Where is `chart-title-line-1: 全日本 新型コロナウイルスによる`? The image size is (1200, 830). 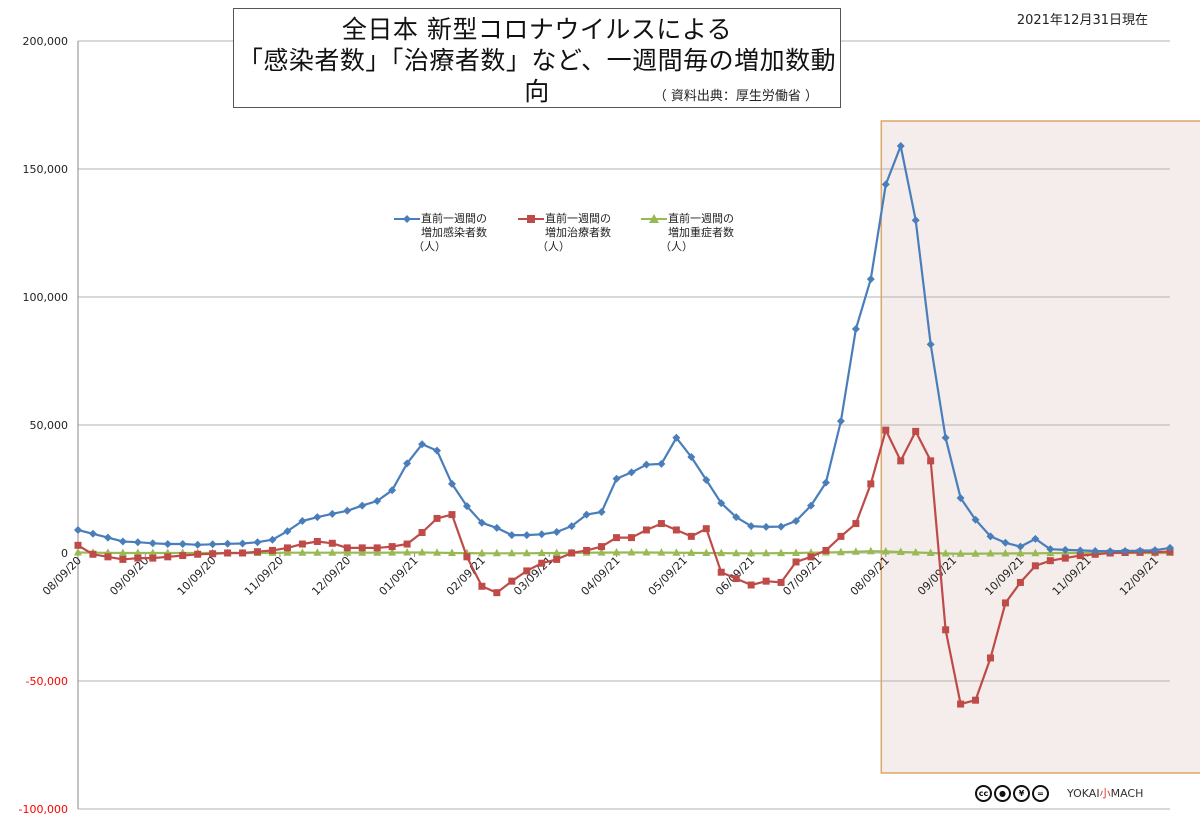 chart-title-line-1: 全日本 新型コロナウイルスによる is located at coordinates (537, 29).